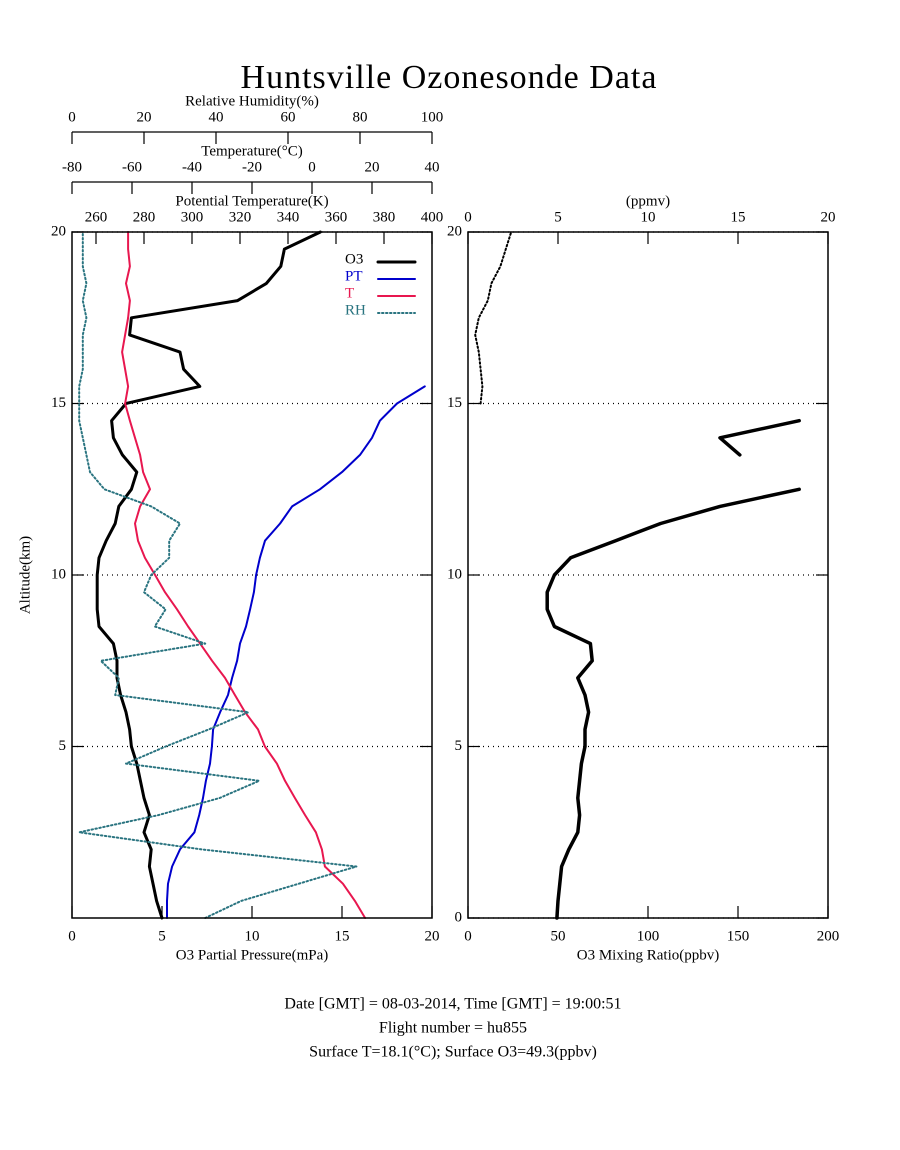  What do you see at coordinates (453, 1028) in the screenshot?
I see `footer-line: Flight number = hu855` at bounding box center [453, 1028].